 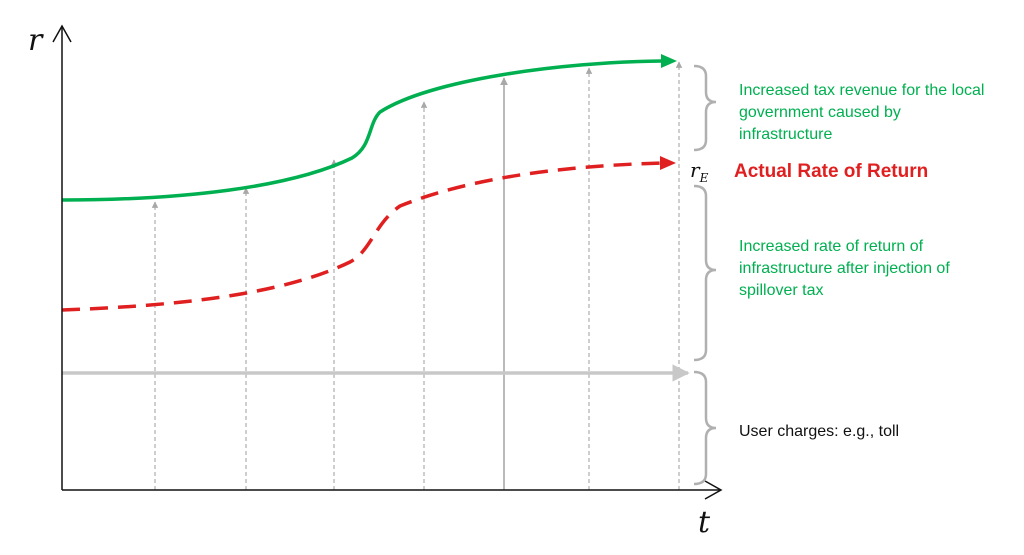 What do you see at coordinates (695, 170) in the screenshot?
I see `r-e-base: r` at bounding box center [695, 170].